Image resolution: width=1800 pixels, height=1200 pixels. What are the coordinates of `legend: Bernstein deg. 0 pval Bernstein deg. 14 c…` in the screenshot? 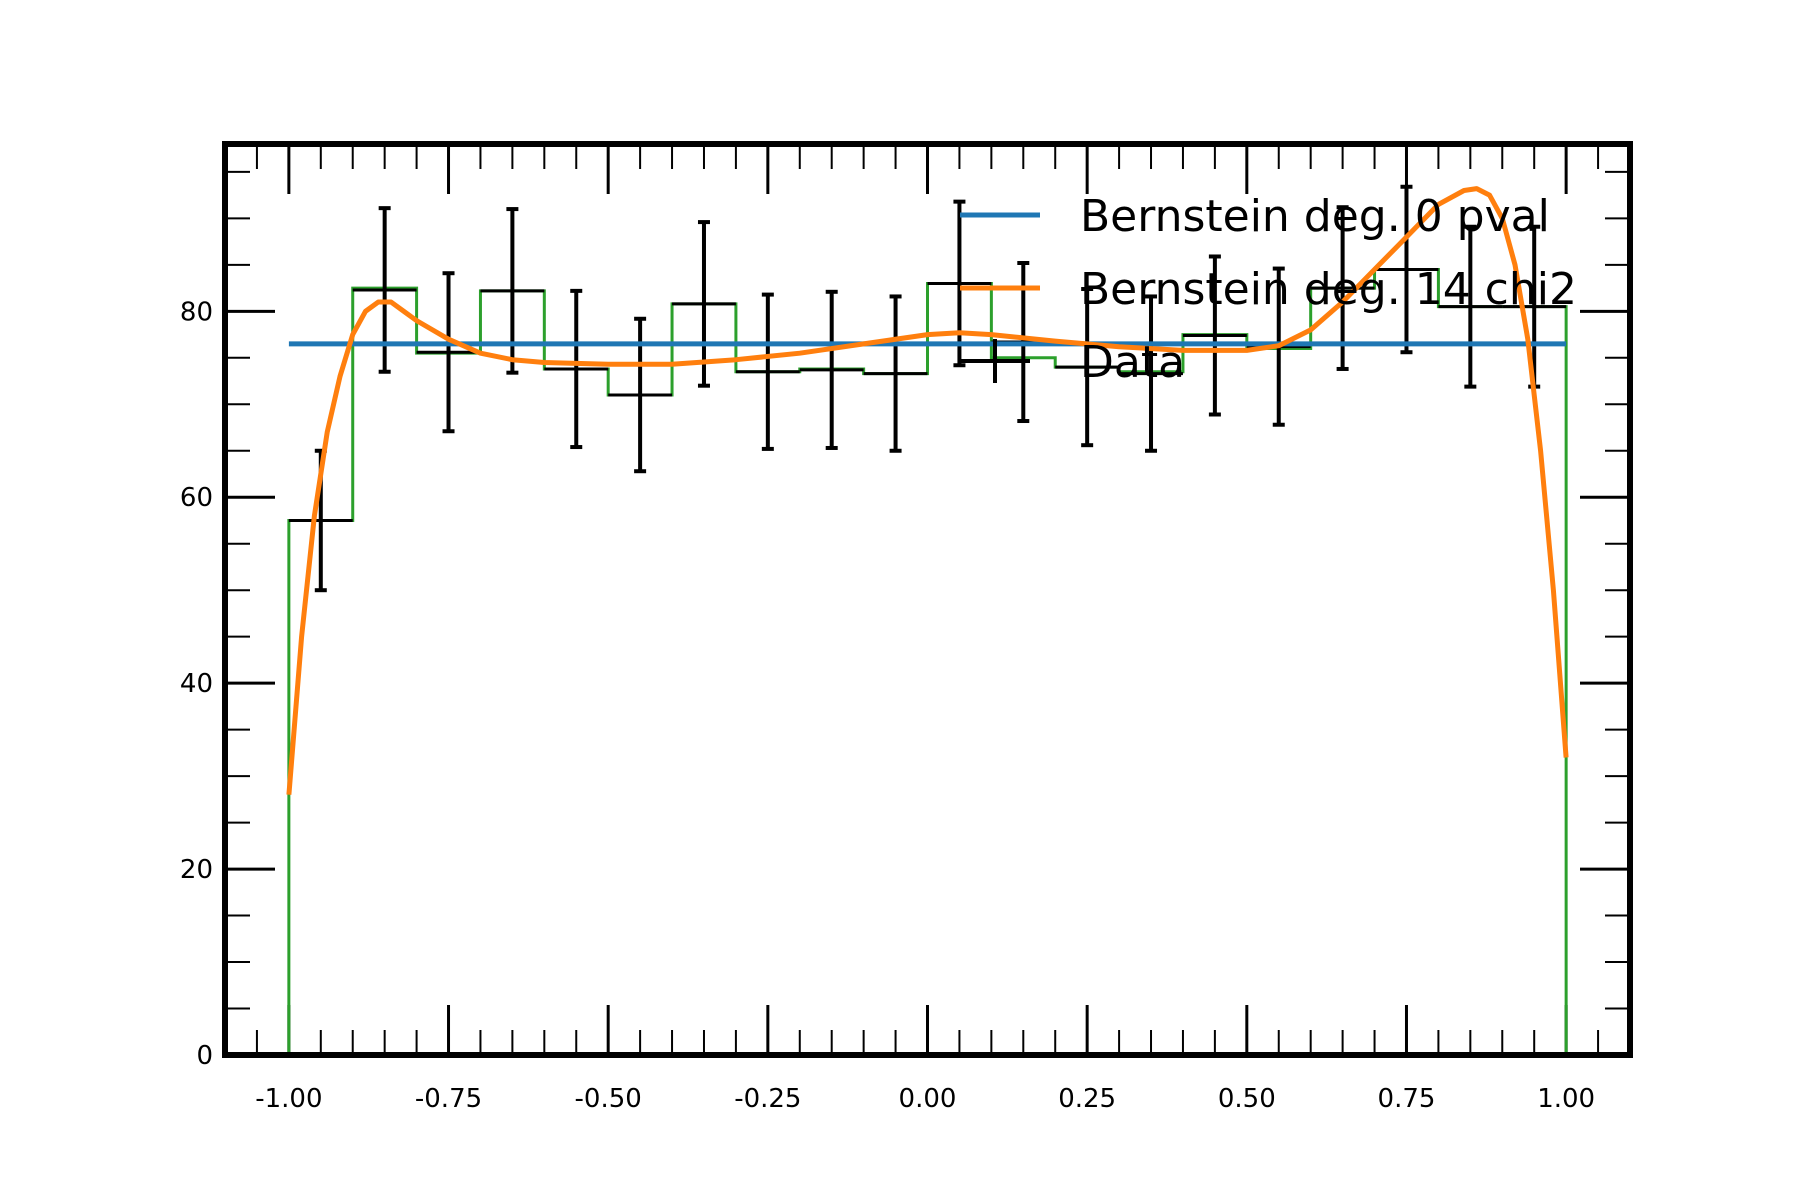 It's located at (1268, 289).